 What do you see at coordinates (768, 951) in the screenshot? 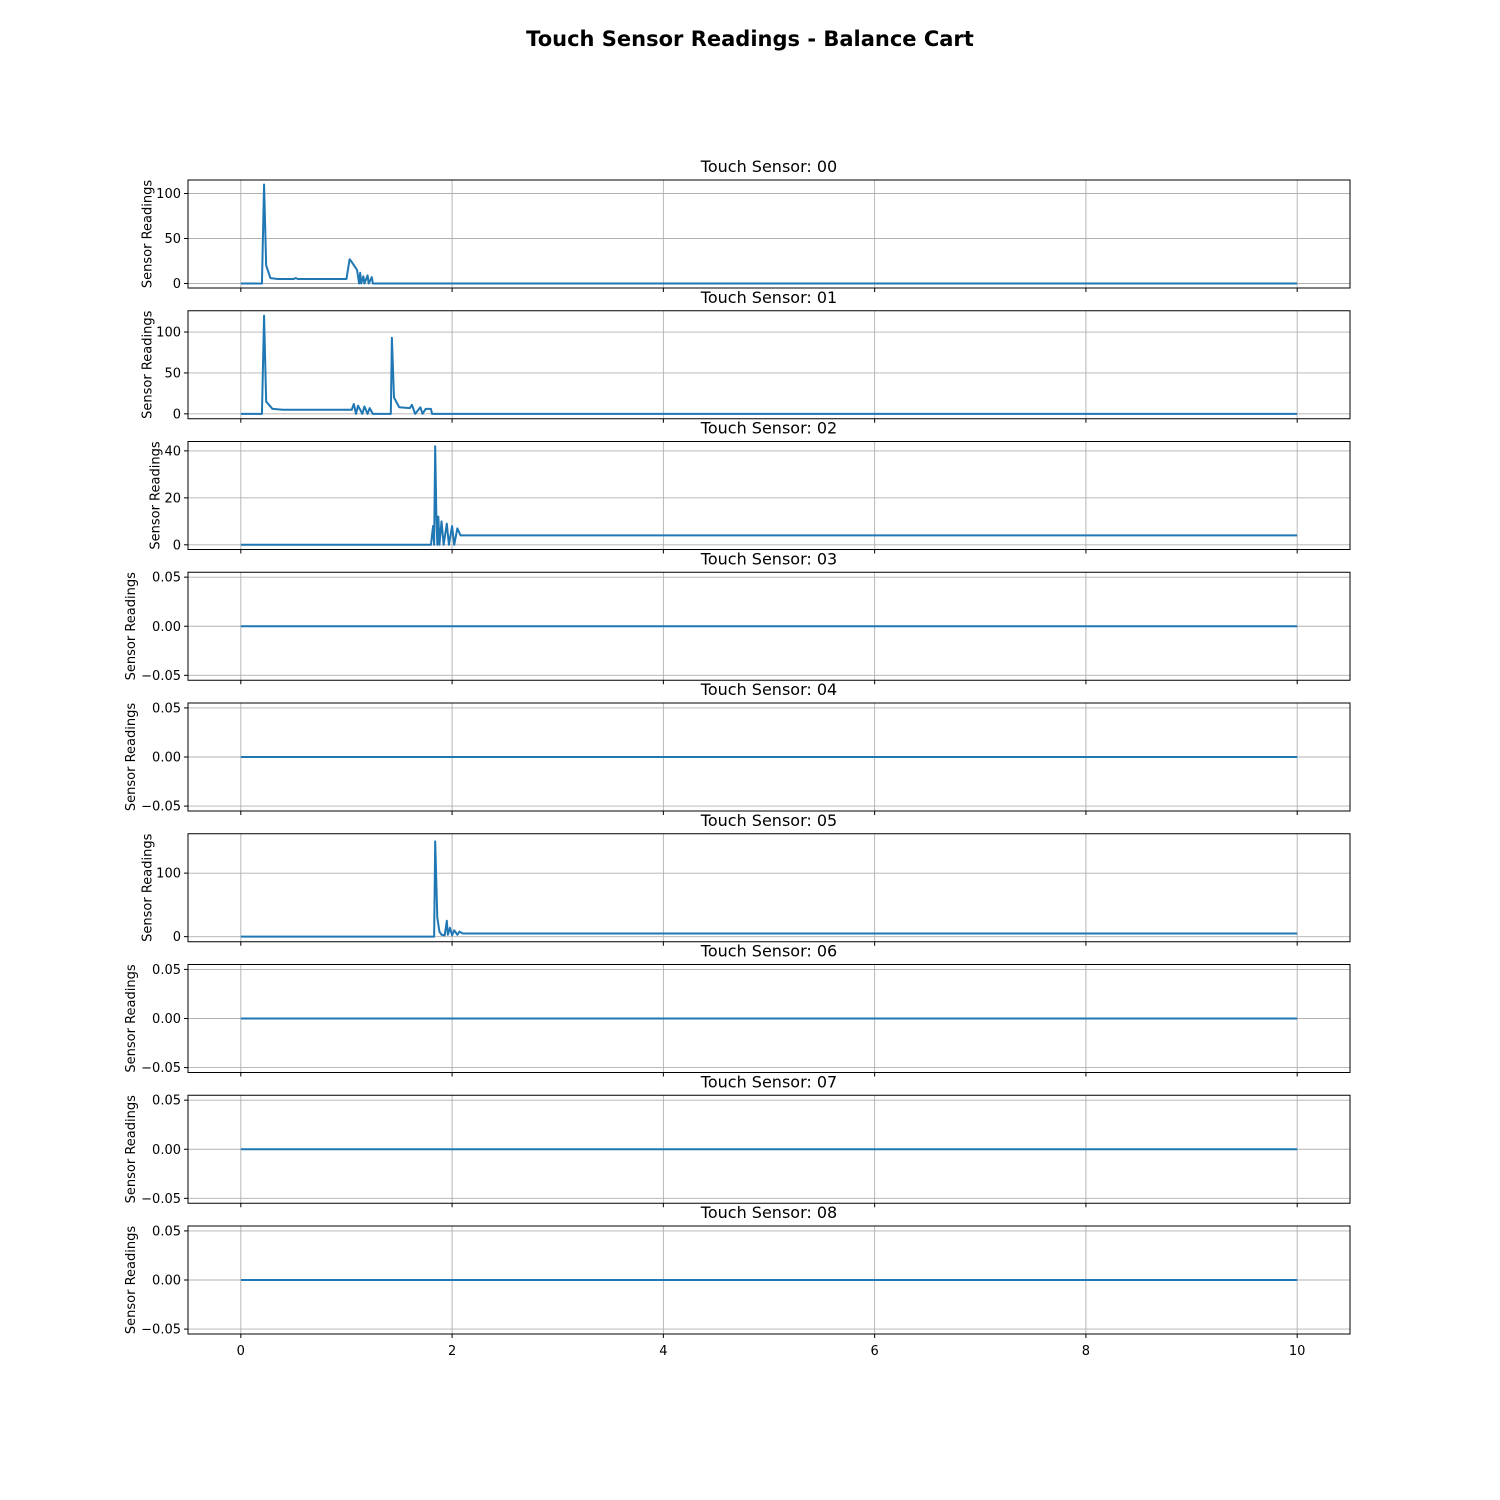
I see `subplot-title: Touch Sensor: 06` at bounding box center [768, 951].